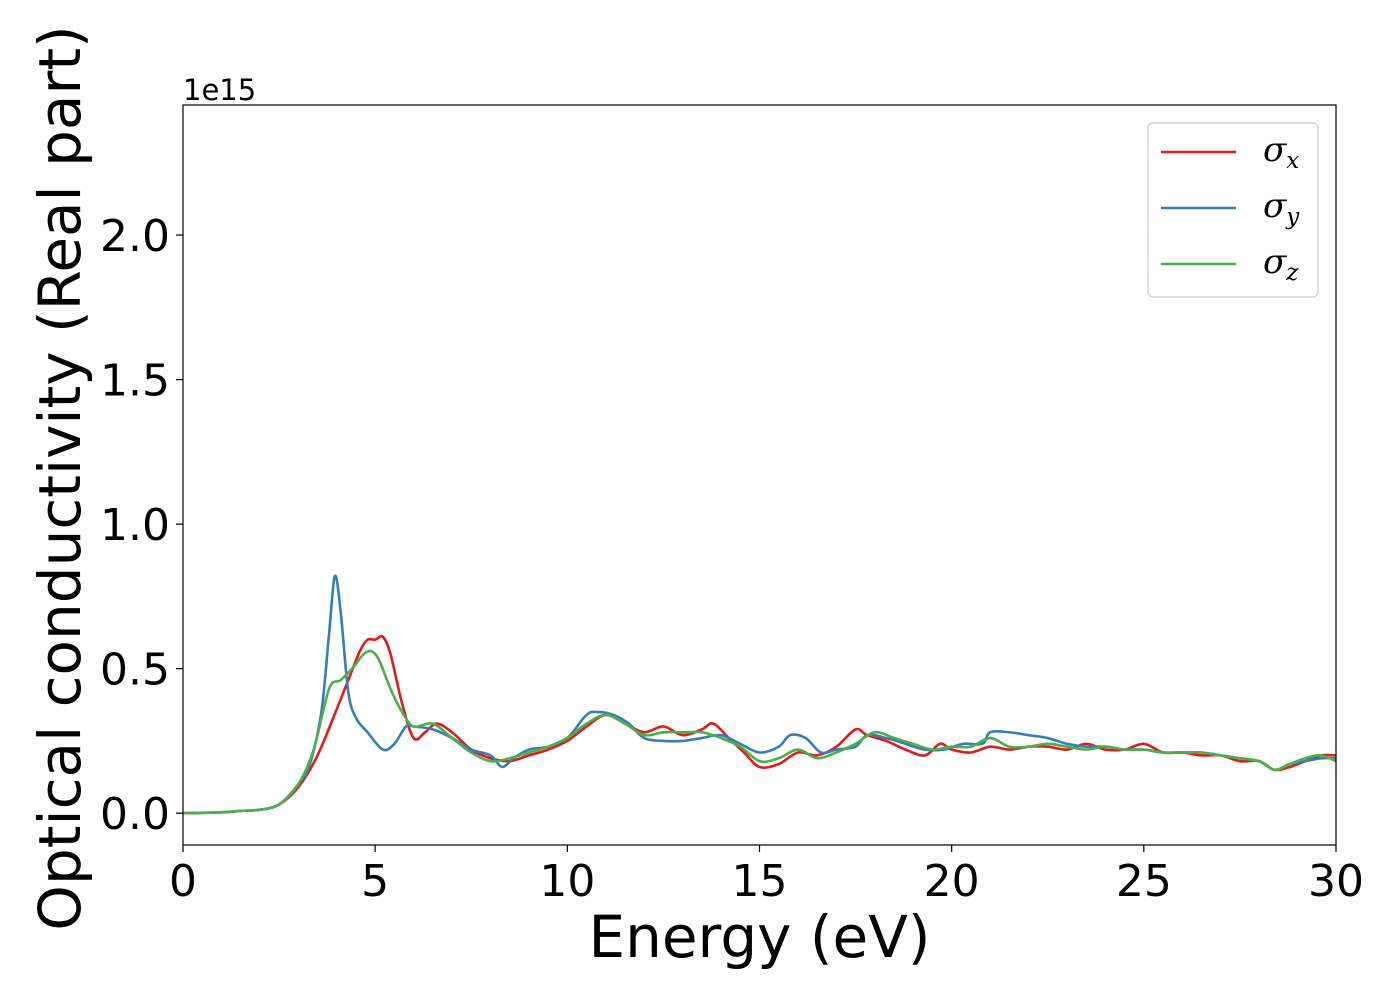  Describe the element at coordinates (135, 670) in the screenshot. I see `y-tick-label: 0.5` at that location.